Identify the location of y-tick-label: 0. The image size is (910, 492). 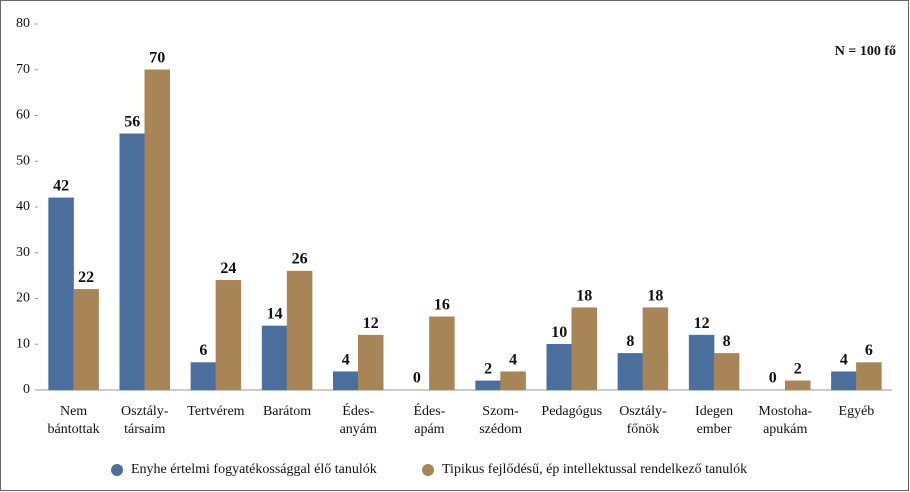
(26, 389).